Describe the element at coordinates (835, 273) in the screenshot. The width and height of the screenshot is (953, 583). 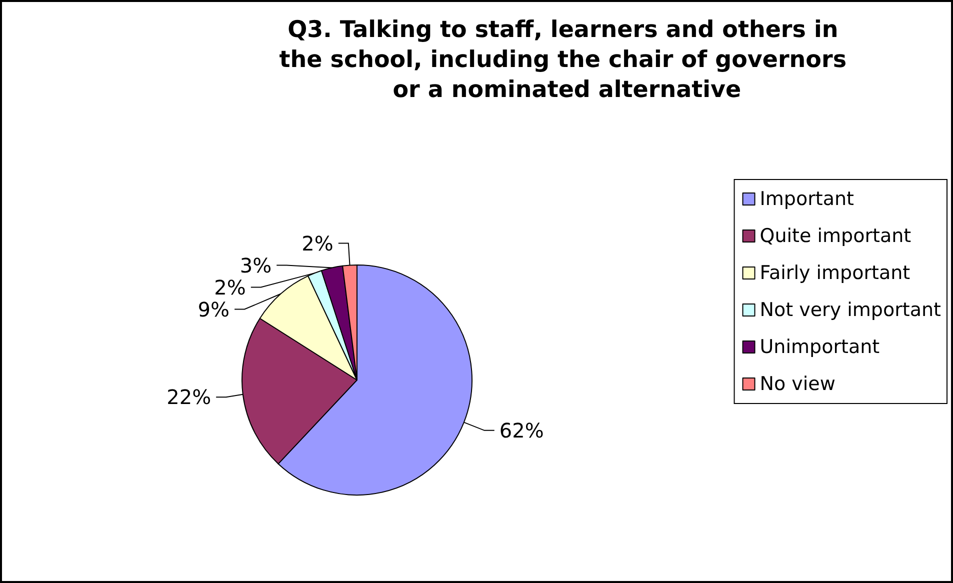
I see `legend-label: Fairly important` at that location.